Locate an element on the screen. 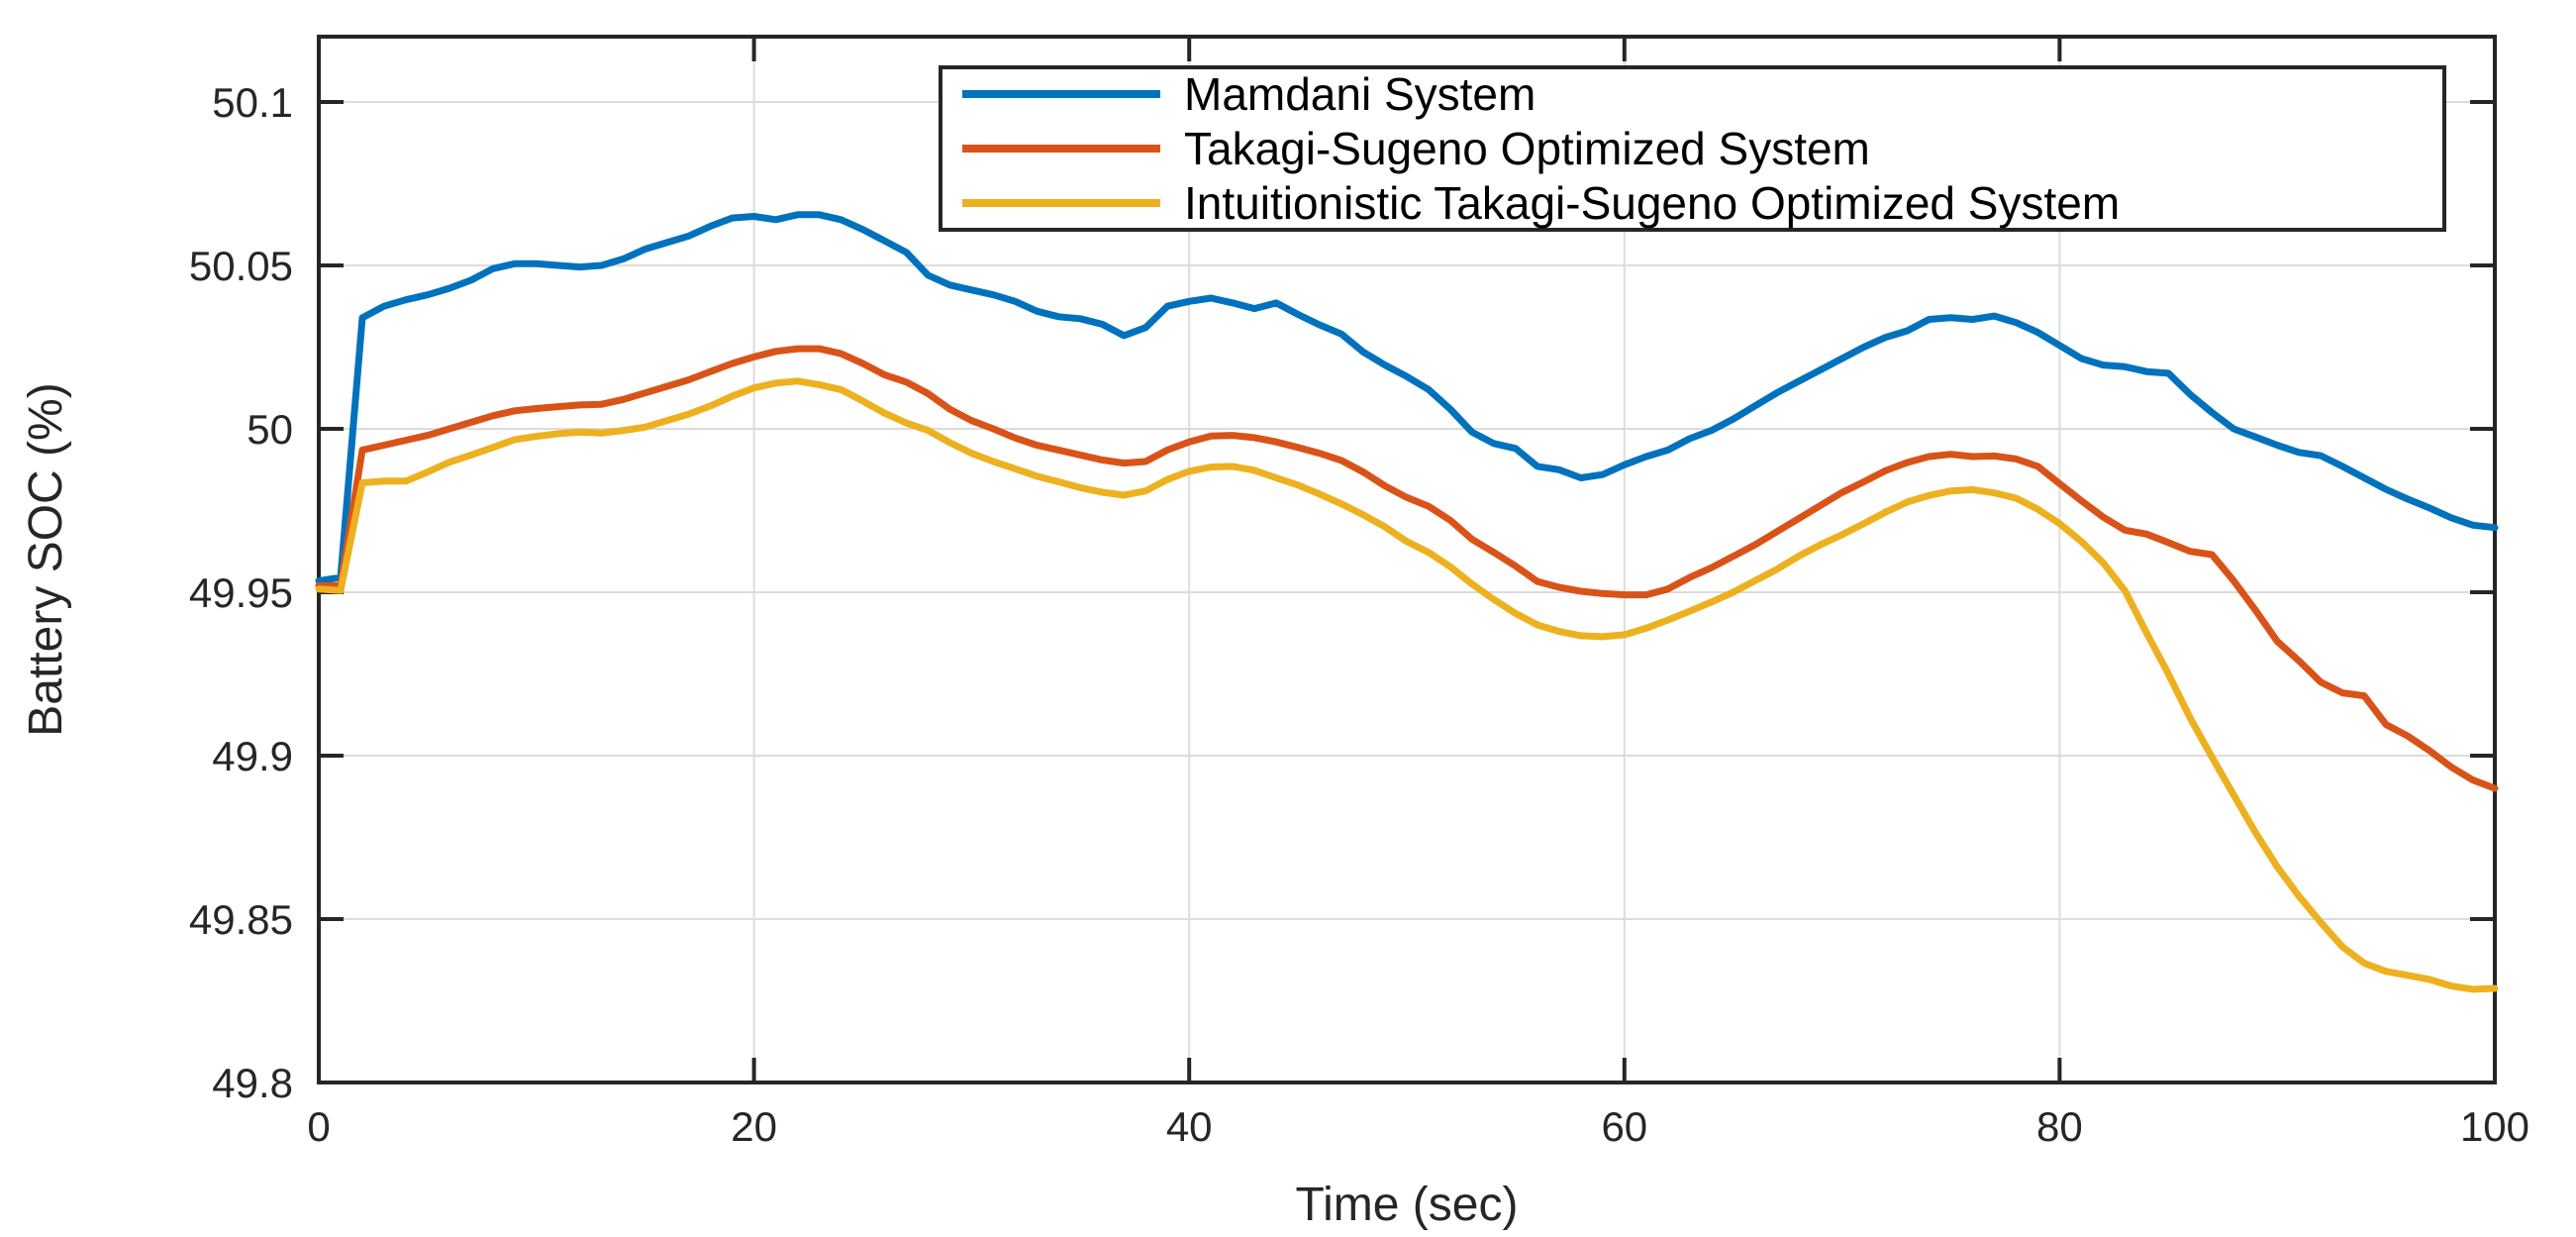 This screenshot has width=2576, height=1237. legend-label-takagi-sugeno: Takagi-Sugeno Optimized System is located at coordinates (1527, 148).